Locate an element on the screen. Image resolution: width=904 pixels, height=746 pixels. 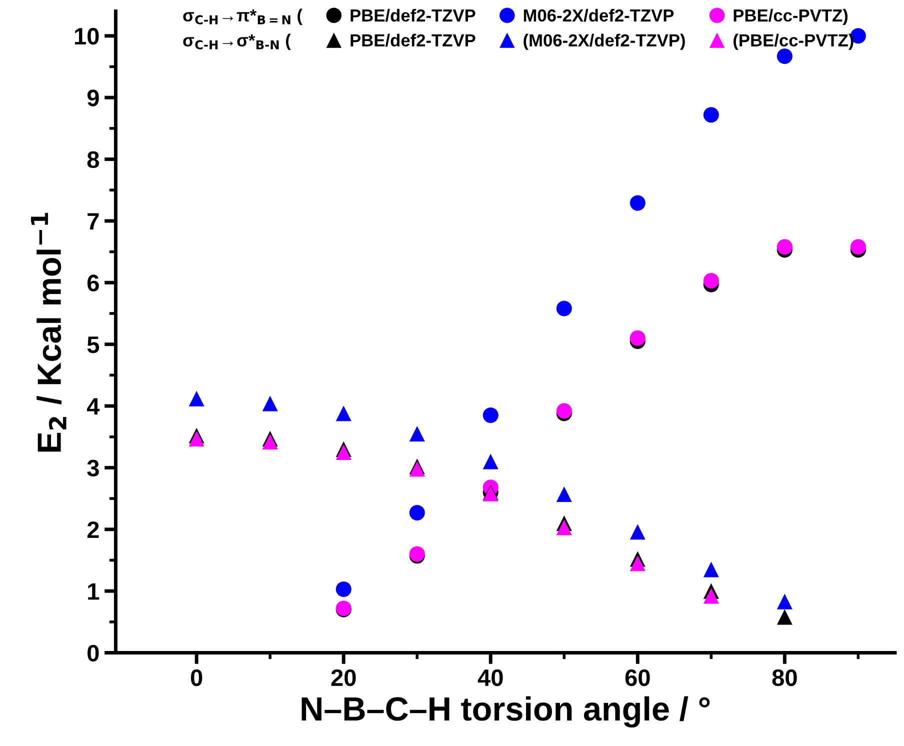
x-tick-label: 0 is located at coordinates (196, 677).